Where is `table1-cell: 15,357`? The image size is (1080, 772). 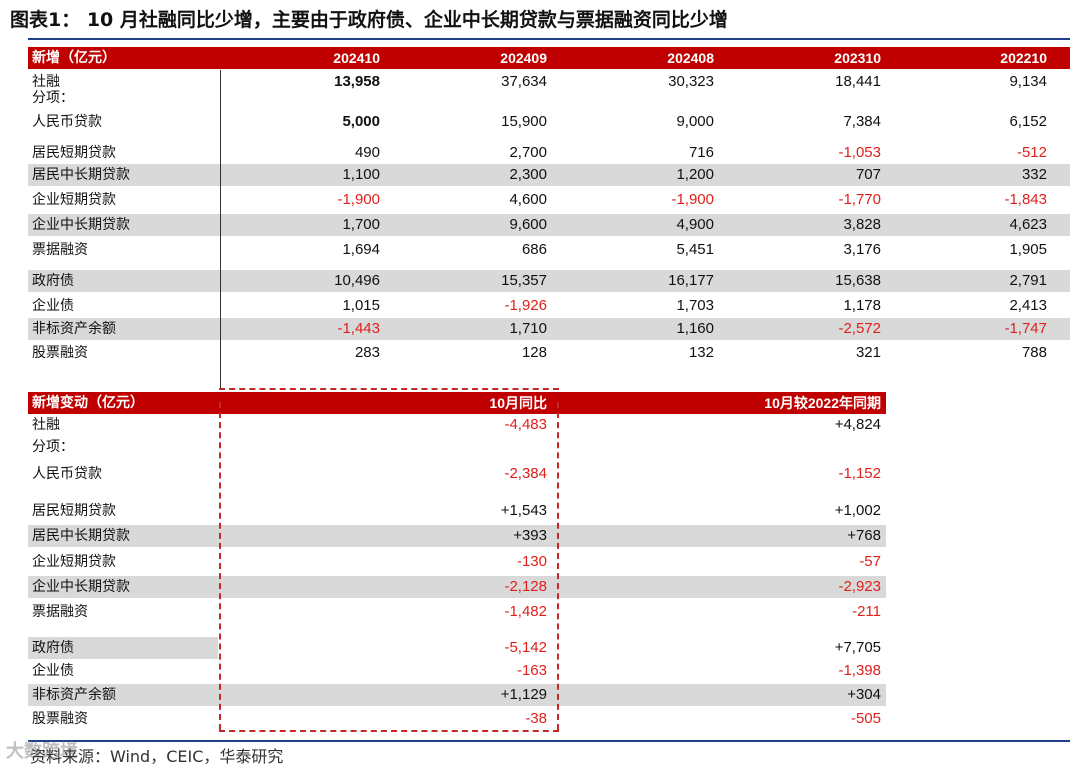
table1-cell: 15,357 is located at coordinates (524, 280).